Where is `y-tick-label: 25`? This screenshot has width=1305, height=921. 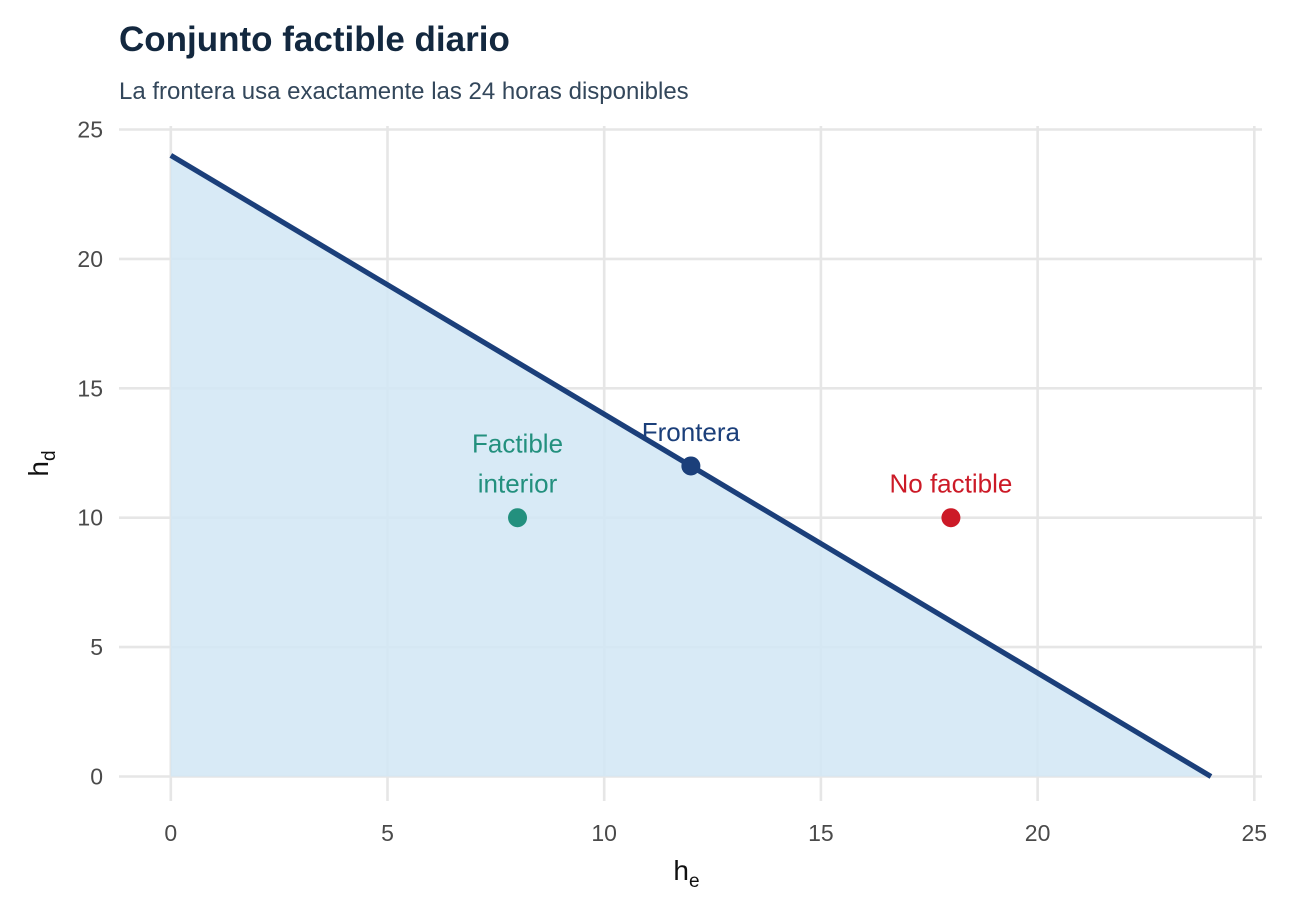
y-tick-label: 25 is located at coordinates (90, 130).